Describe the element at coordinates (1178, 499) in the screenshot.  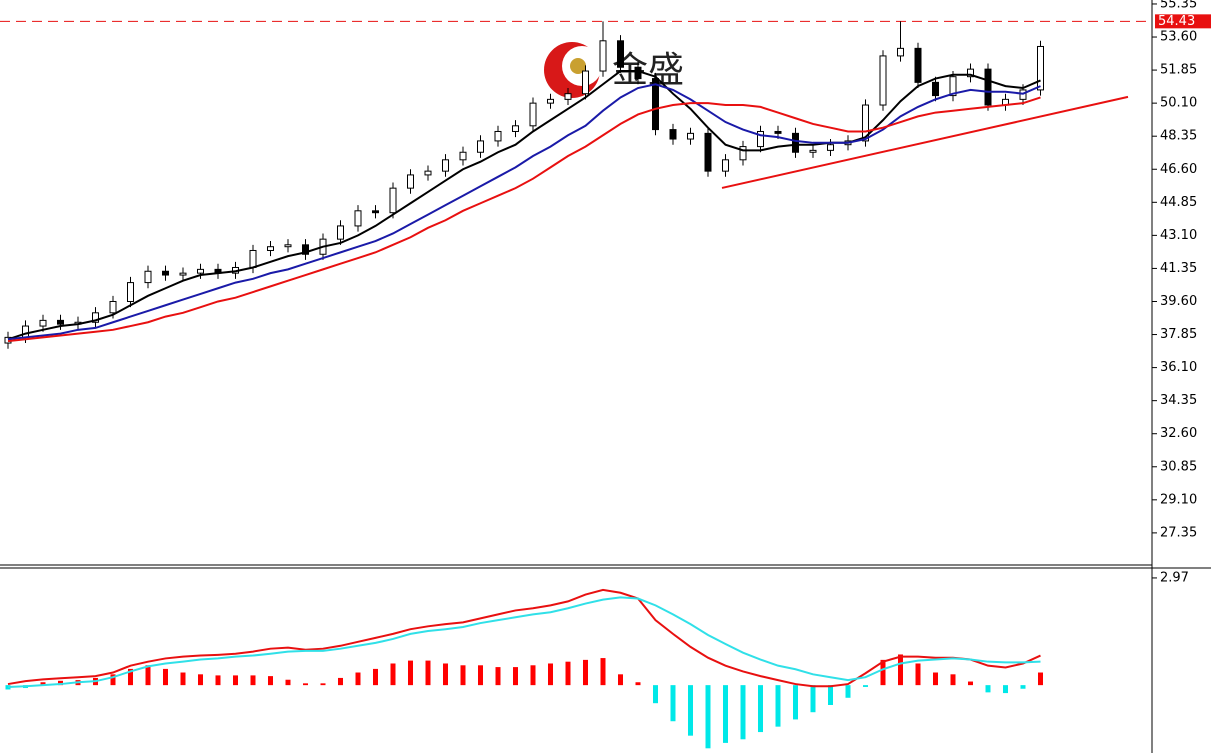
I see `y-tick-label: 29.10` at that location.